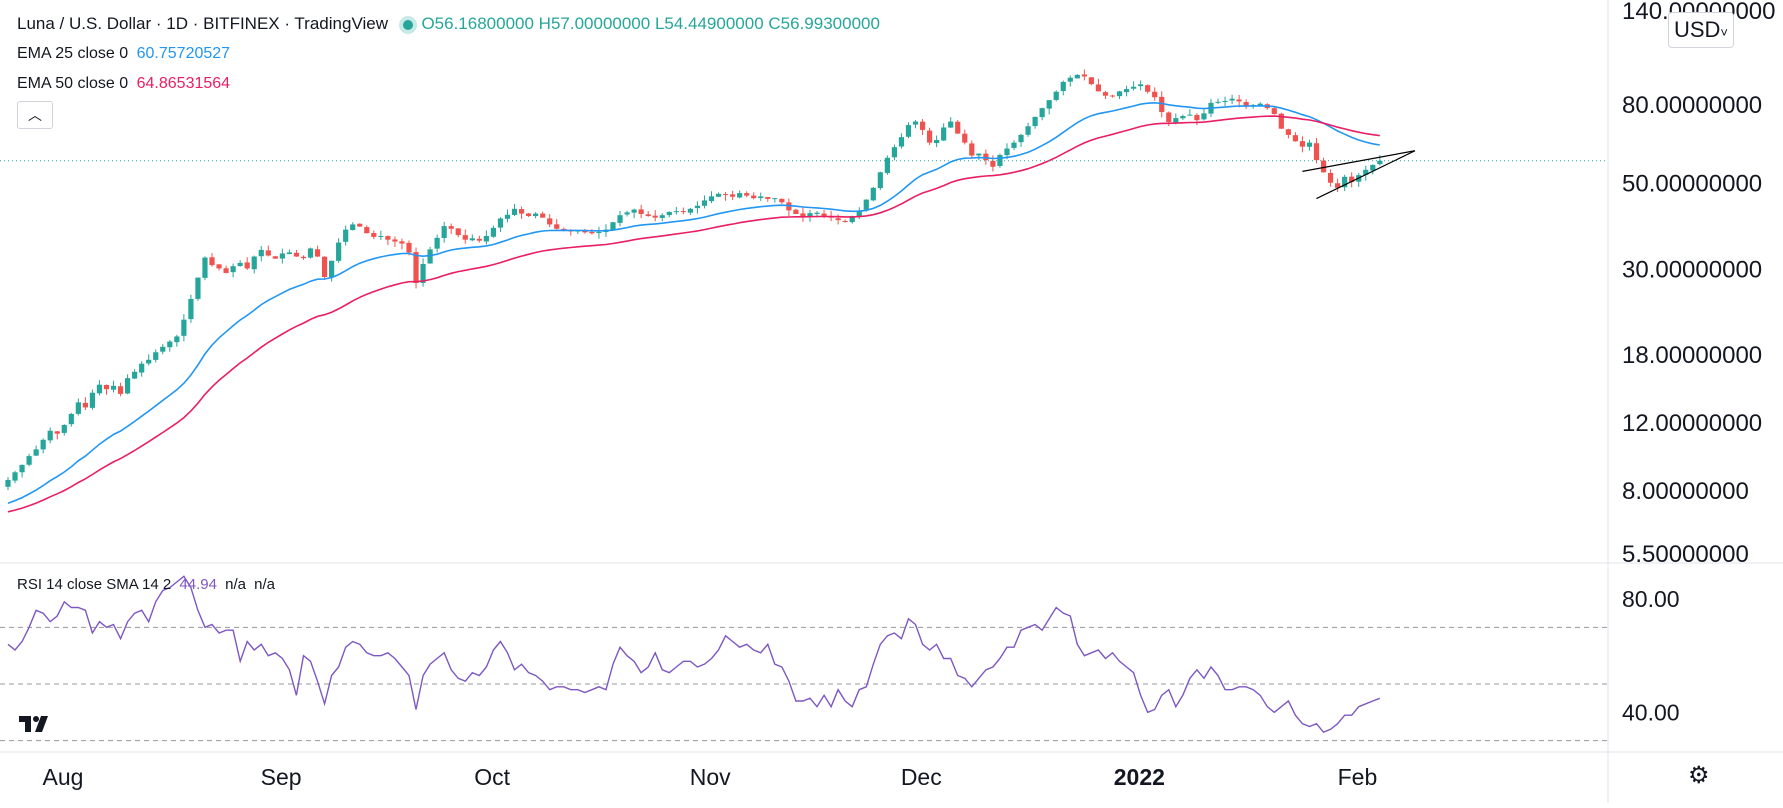  Describe the element at coordinates (125, 54) in the screenshot. I see `ema25-legend: EMA 25 close 0 60.75720527` at that location.